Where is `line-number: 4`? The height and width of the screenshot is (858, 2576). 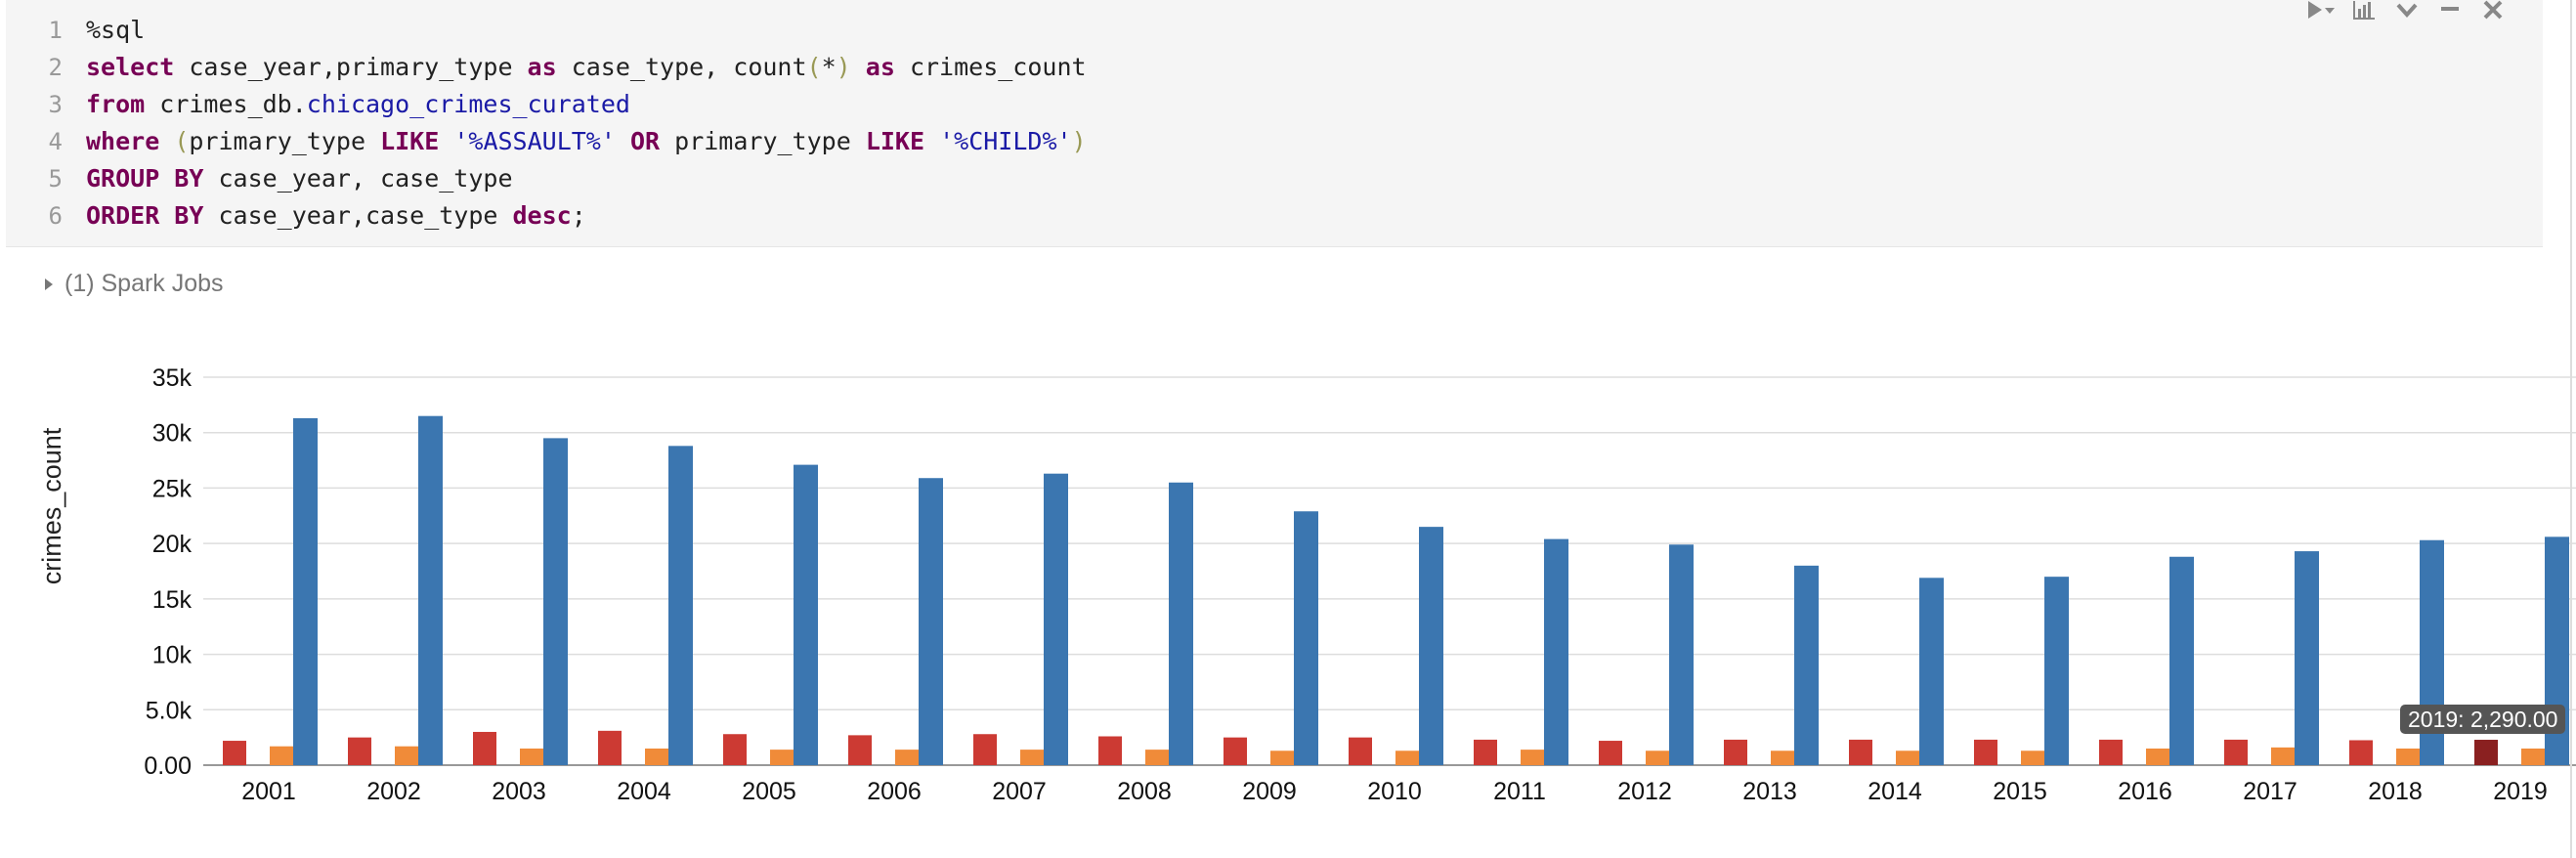 line-number: 4 is located at coordinates (56, 141).